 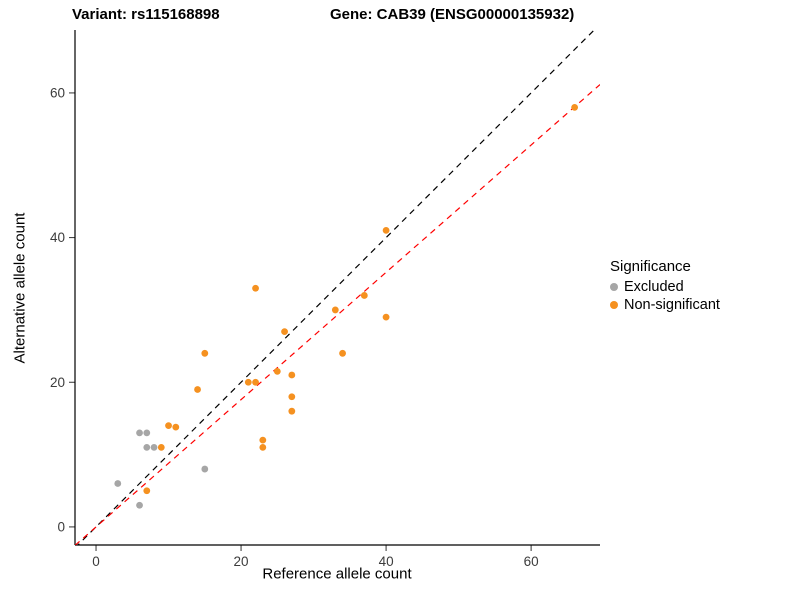 What do you see at coordinates (672, 305) in the screenshot?
I see `legend-item-label: Non-significant` at bounding box center [672, 305].